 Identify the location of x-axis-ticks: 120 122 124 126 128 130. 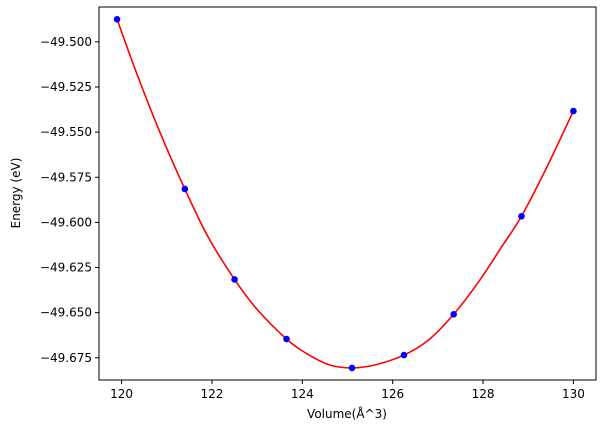
(347, 390).